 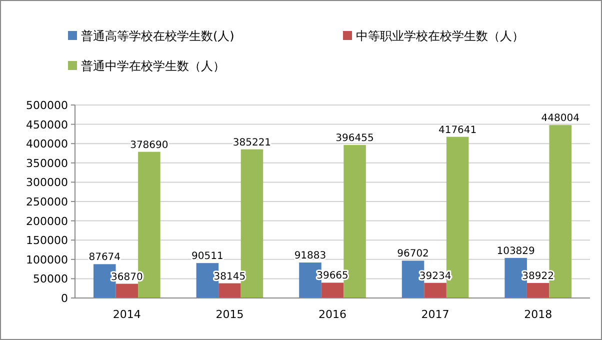 I want to click on y-tick-label: 400000, so click(x=47, y=144).